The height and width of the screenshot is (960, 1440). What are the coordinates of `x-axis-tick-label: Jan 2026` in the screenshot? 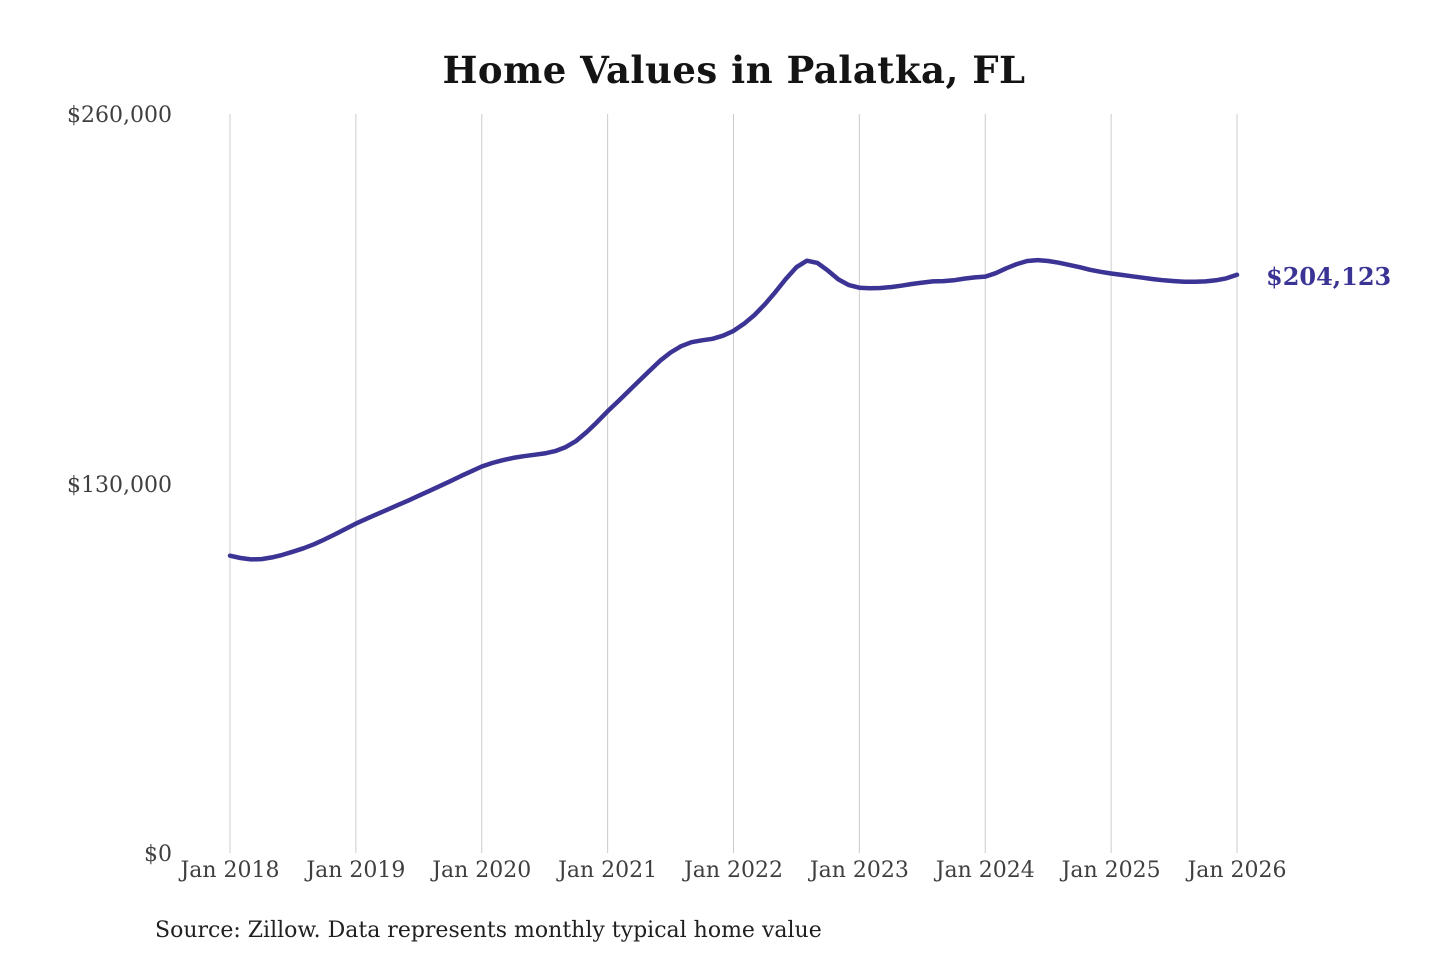 It's located at (1237, 870).